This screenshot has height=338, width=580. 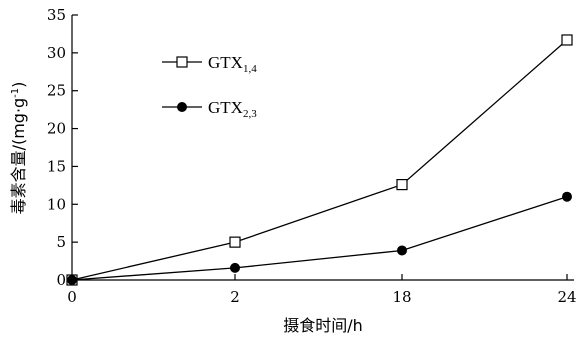 I want to click on x-axis-title: 摄食时间/h, so click(x=323, y=325).